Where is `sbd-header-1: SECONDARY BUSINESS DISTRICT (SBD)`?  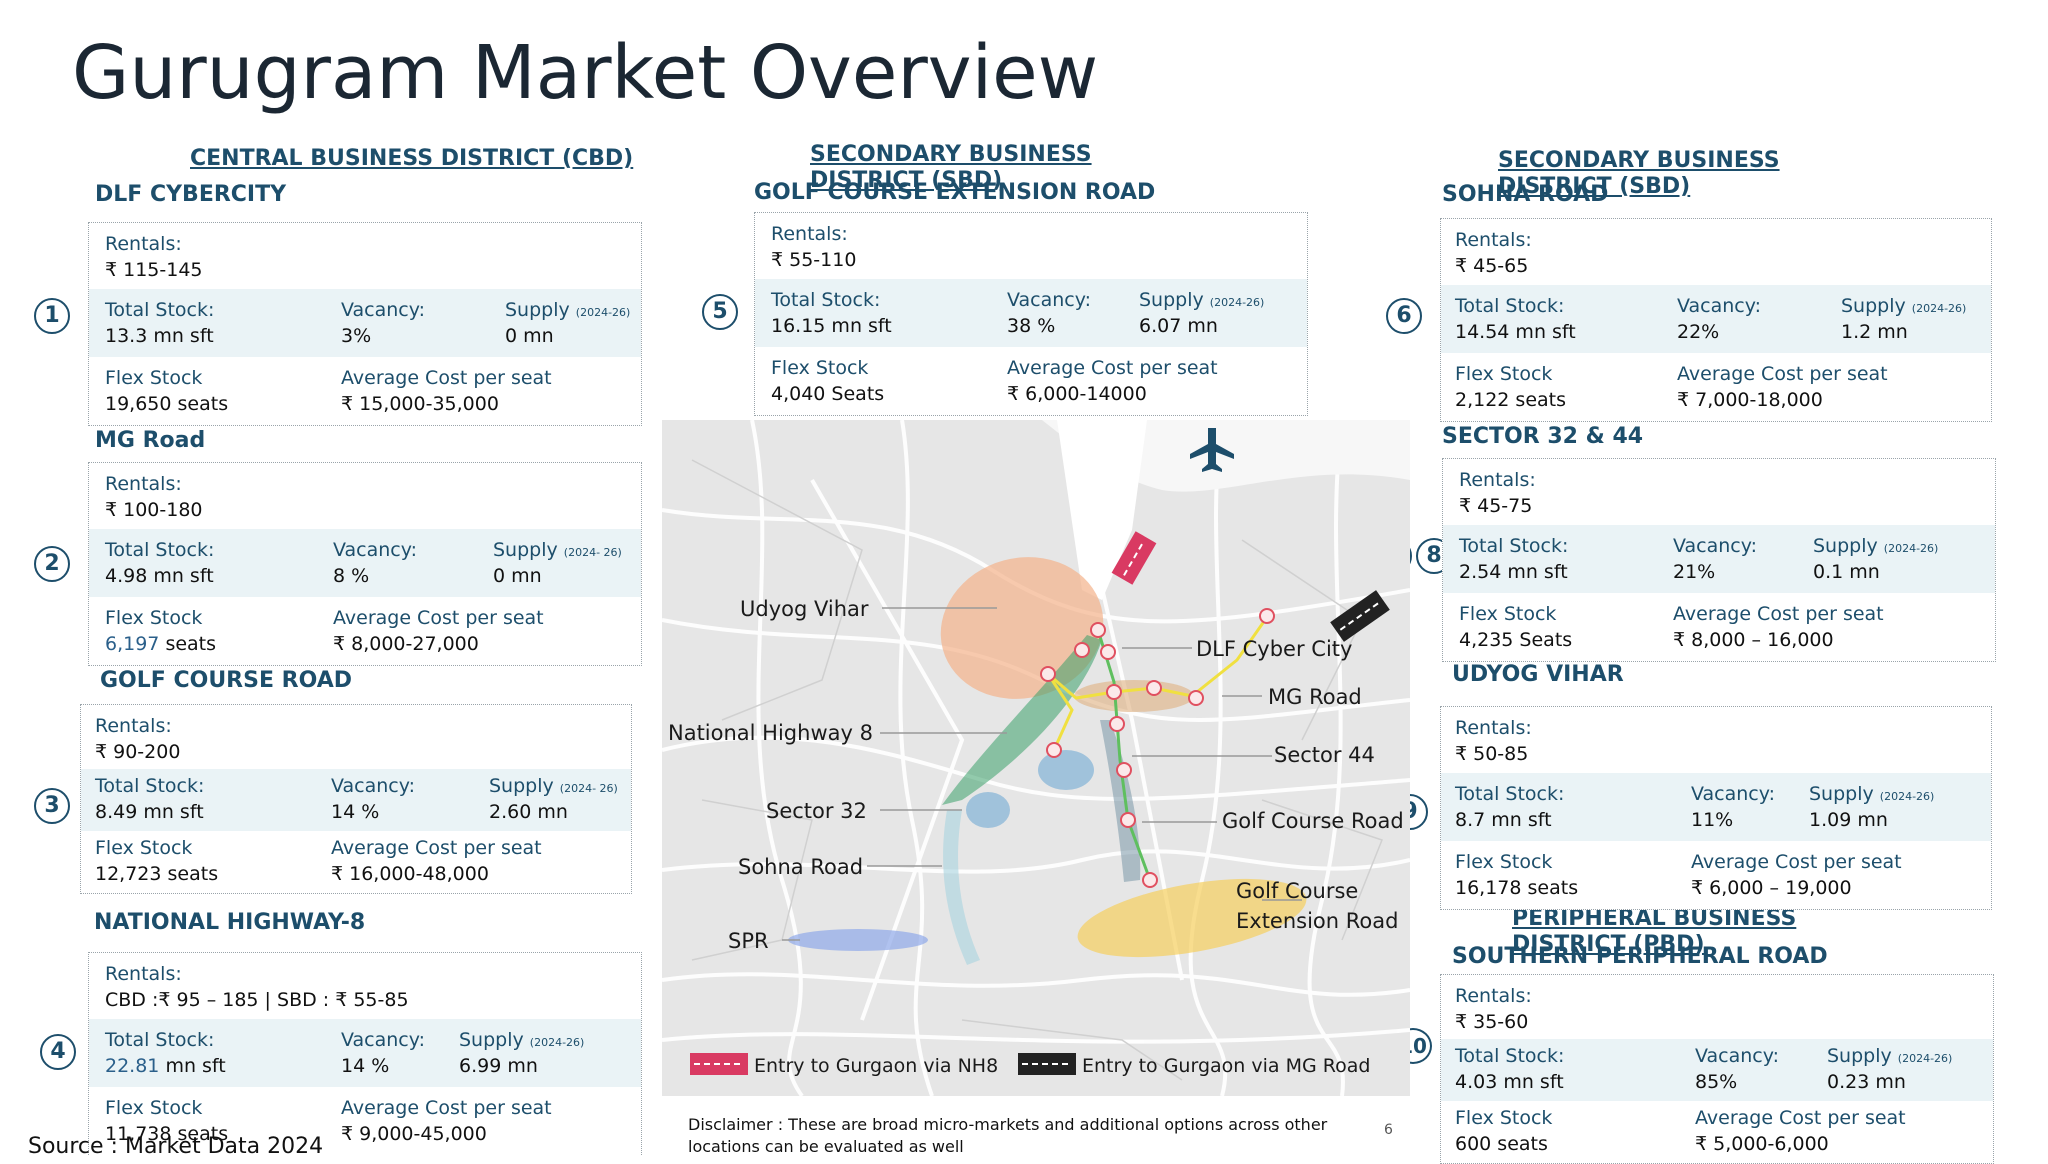 sbd-header-1: SECONDARY BUSINESS DISTRICT (SBD) is located at coordinates (951, 167).